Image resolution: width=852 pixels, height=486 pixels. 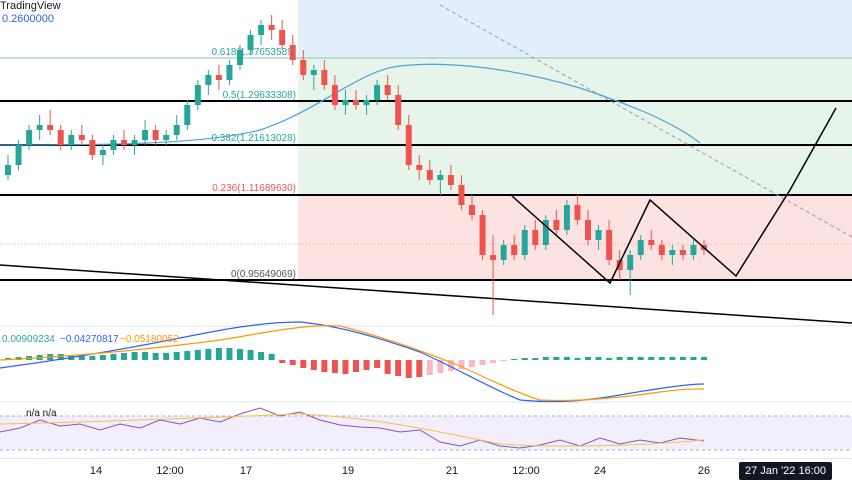 I want to click on crosshair-date-badge: 27 Jan '22 16:00, so click(x=785, y=471).